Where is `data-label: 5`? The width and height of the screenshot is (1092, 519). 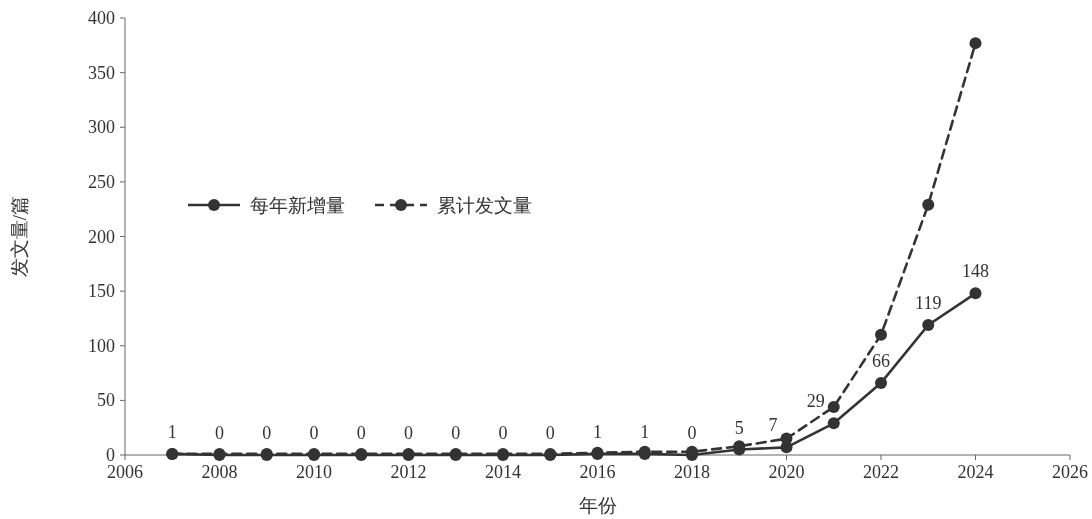
data-label: 5 is located at coordinates (739, 427).